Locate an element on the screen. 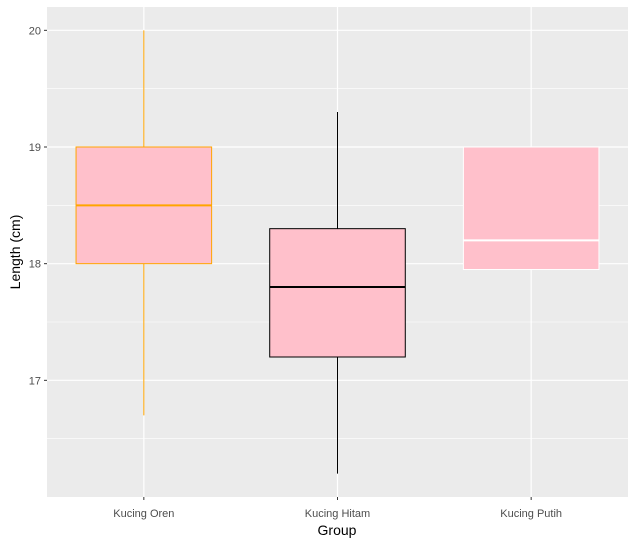 This screenshot has height=545, width=635. y-tick-label: 18 is located at coordinates (35, 265).